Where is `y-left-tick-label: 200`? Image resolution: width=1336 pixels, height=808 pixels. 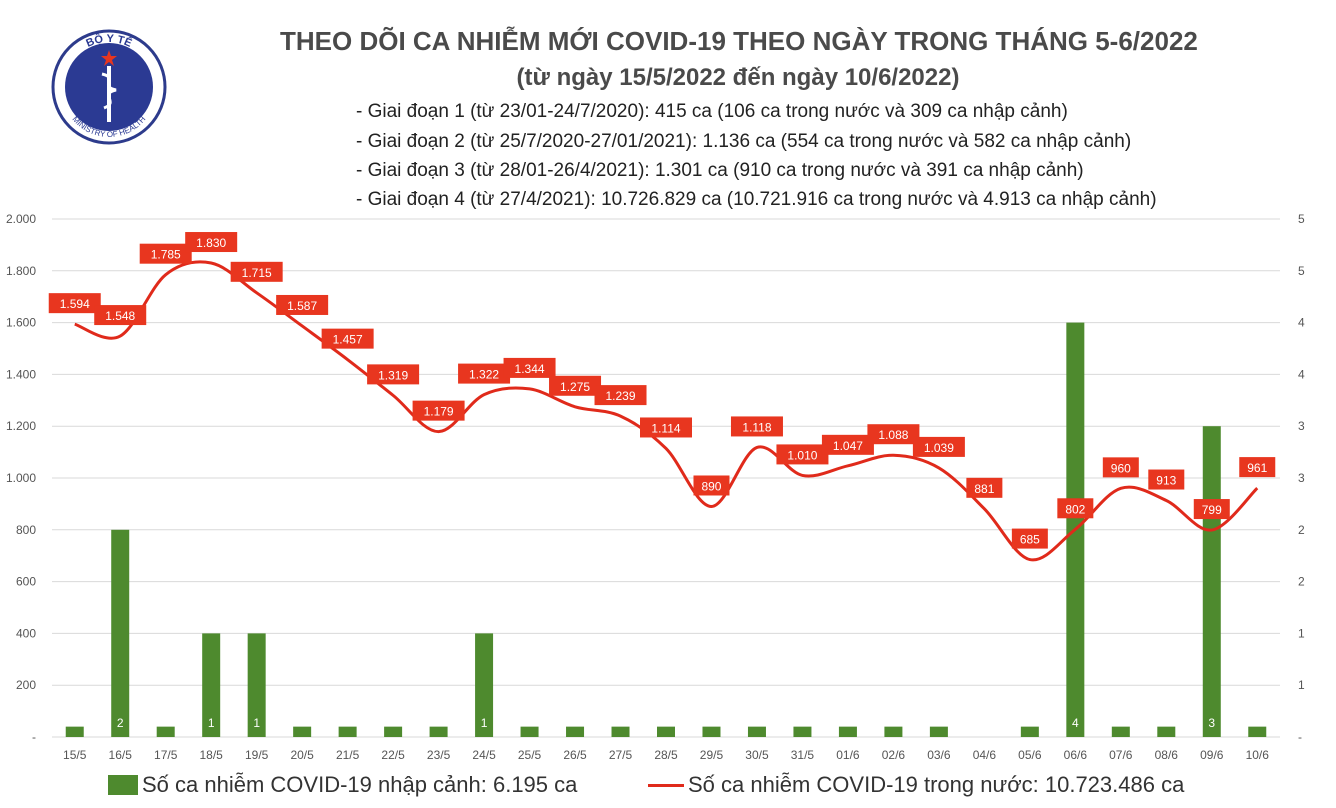
y-left-tick-label: 200 is located at coordinates (26, 685).